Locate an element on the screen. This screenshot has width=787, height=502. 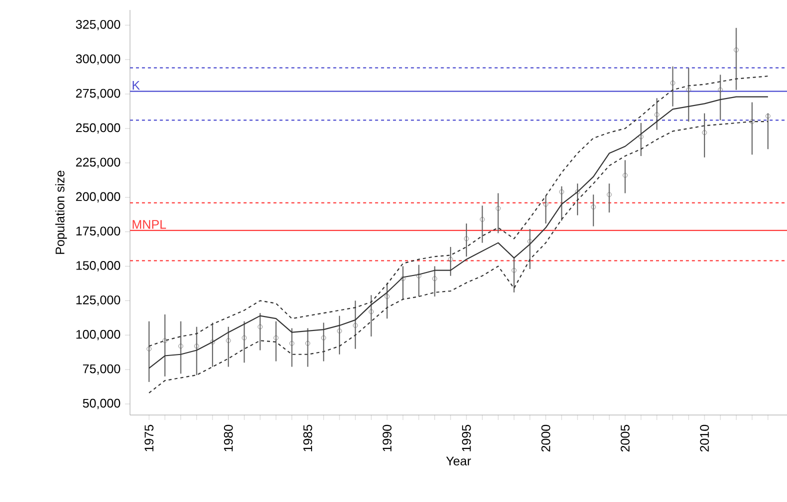
x-axis-title: Year is located at coordinates (458, 461).